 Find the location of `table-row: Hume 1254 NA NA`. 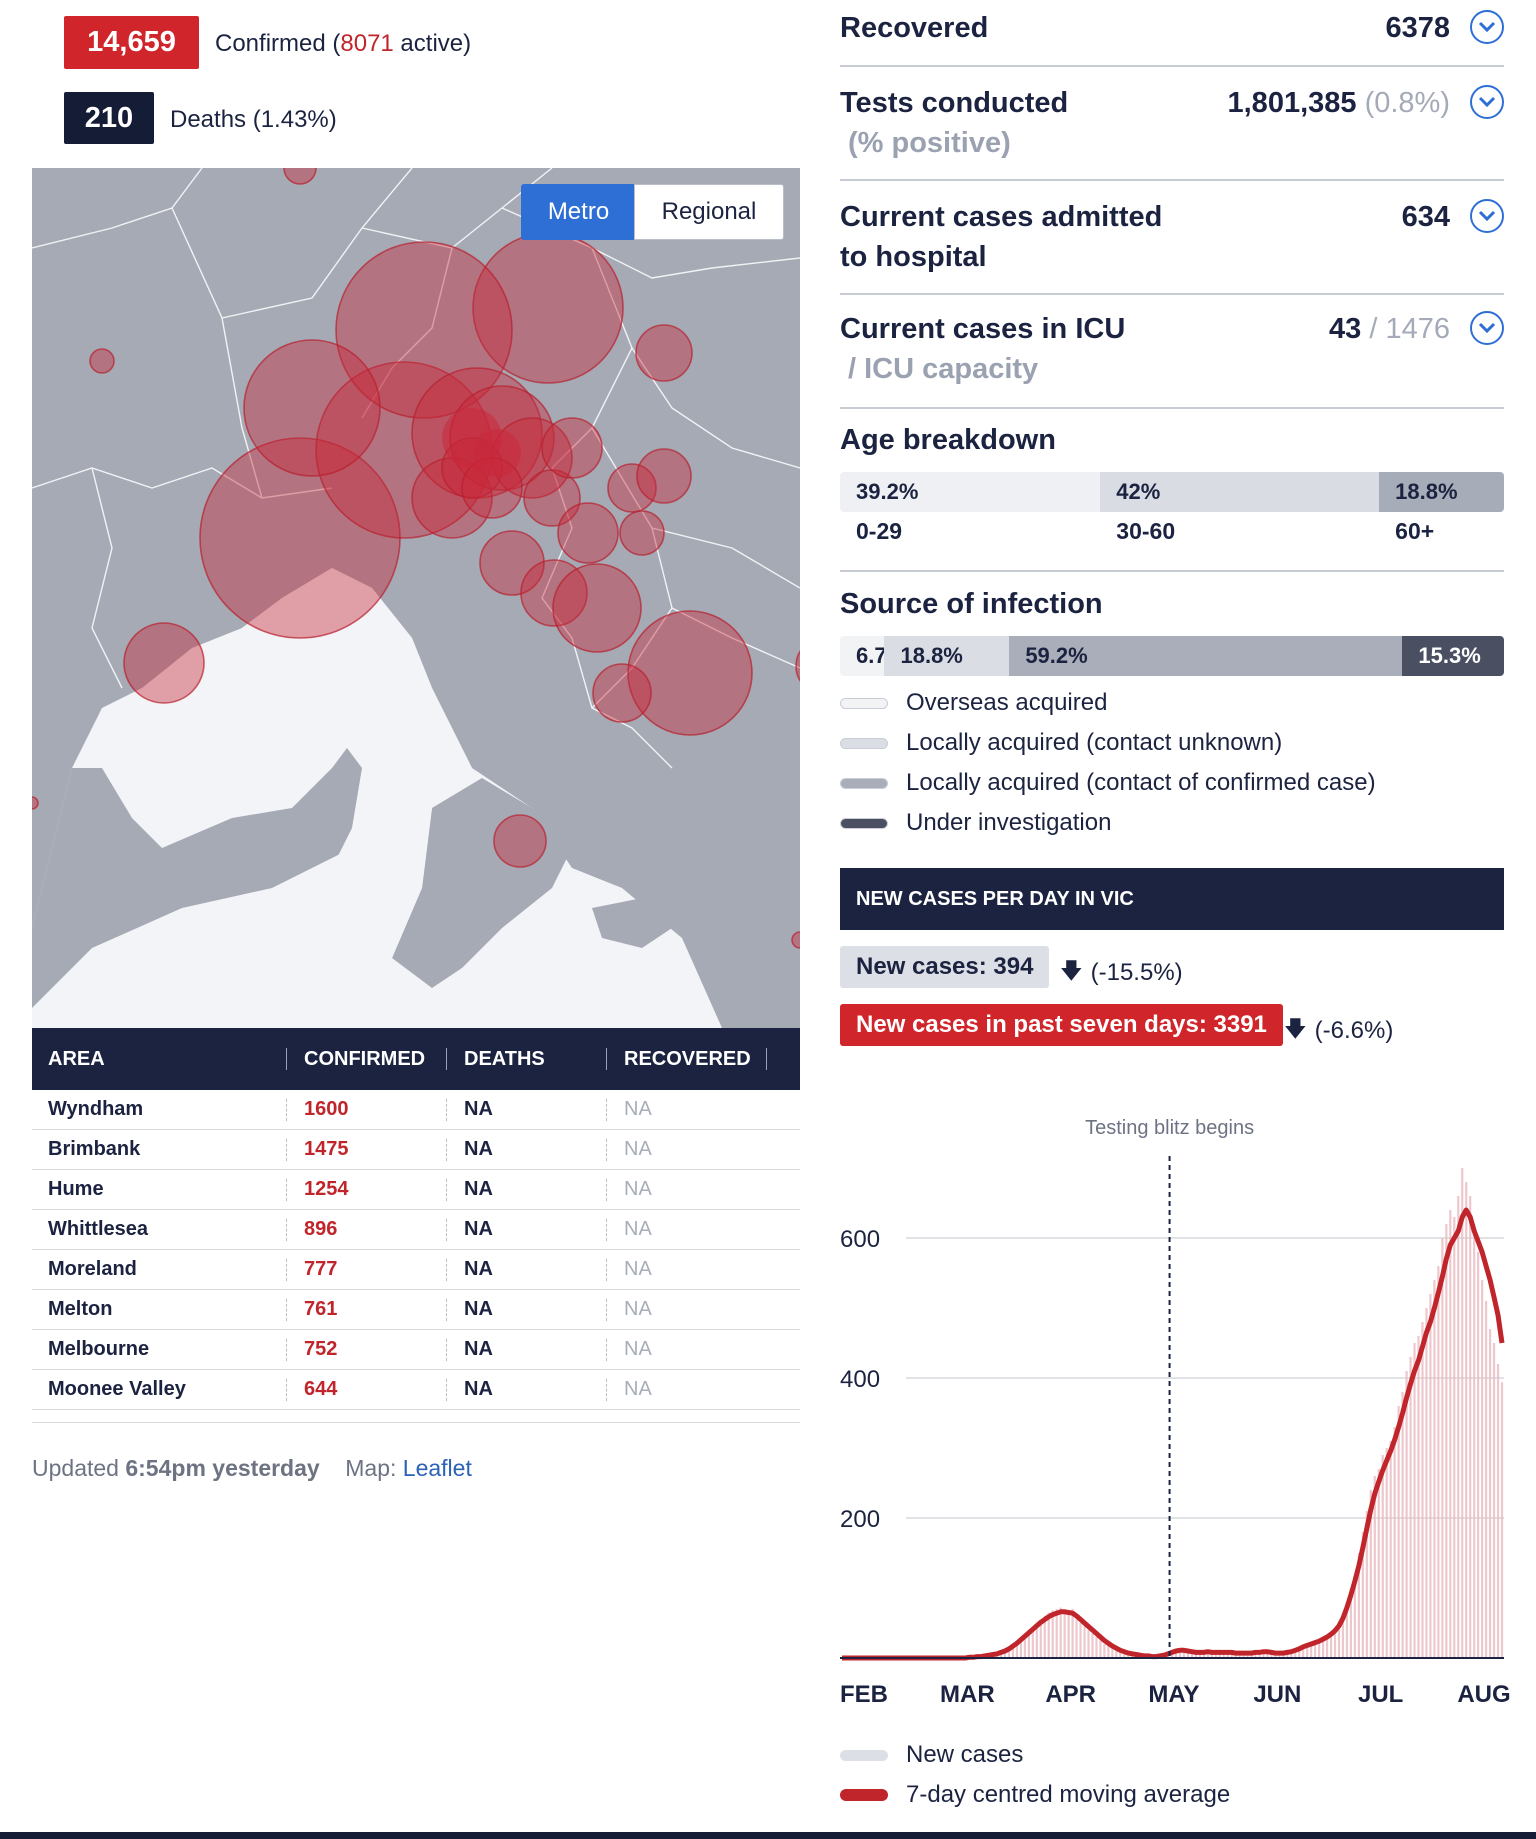

table-row: Hume 1254 NA NA is located at coordinates (416, 1190).